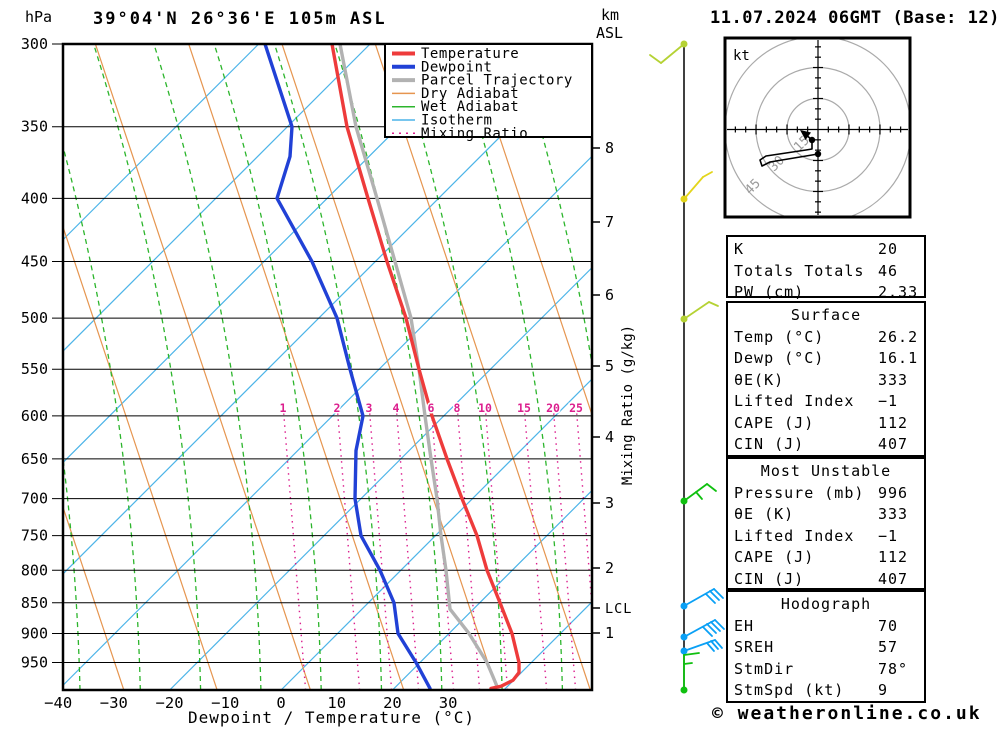  What do you see at coordinates (769, 292) in the screenshot?
I see `table-row-label: PW (cm)` at bounding box center [769, 292].